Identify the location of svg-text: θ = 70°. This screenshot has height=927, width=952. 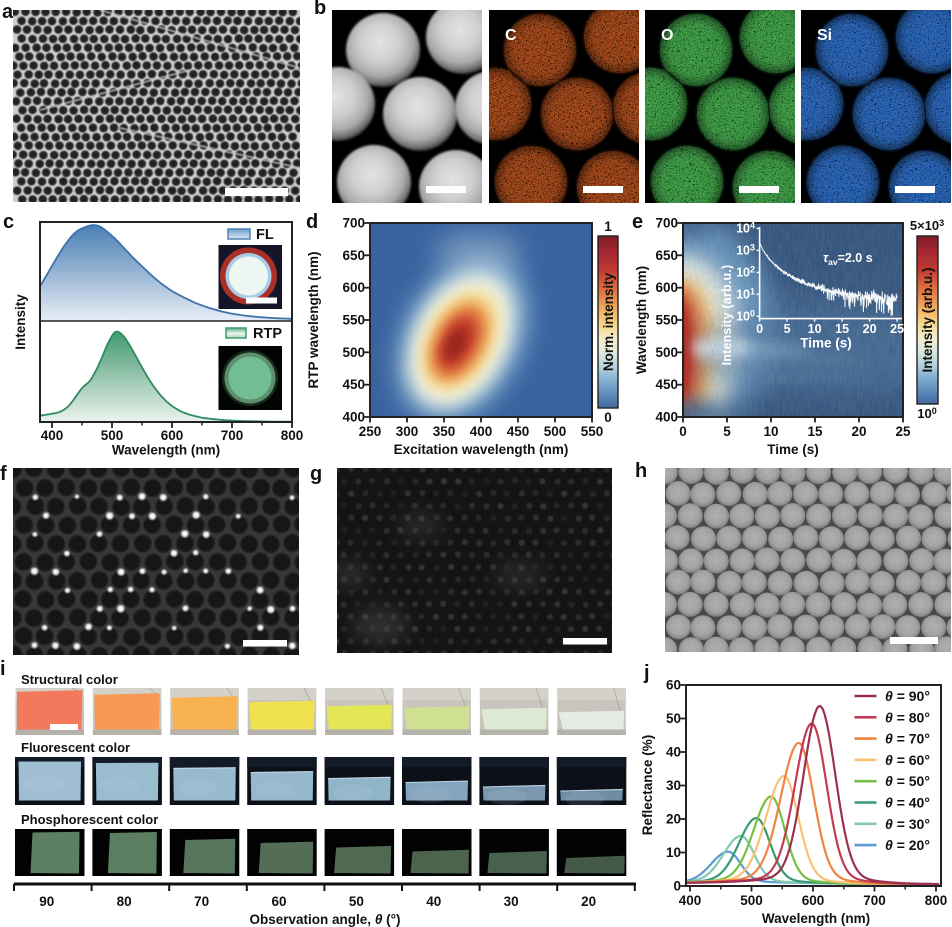
(907, 739).